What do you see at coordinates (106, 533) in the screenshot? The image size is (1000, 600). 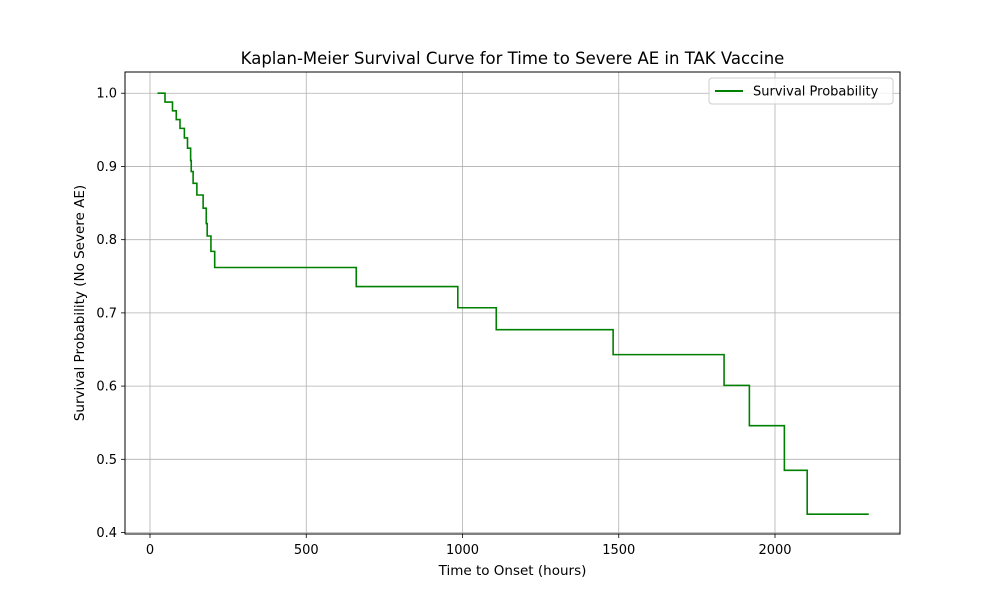 I see `y-tick-label: 0.4` at bounding box center [106, 533].